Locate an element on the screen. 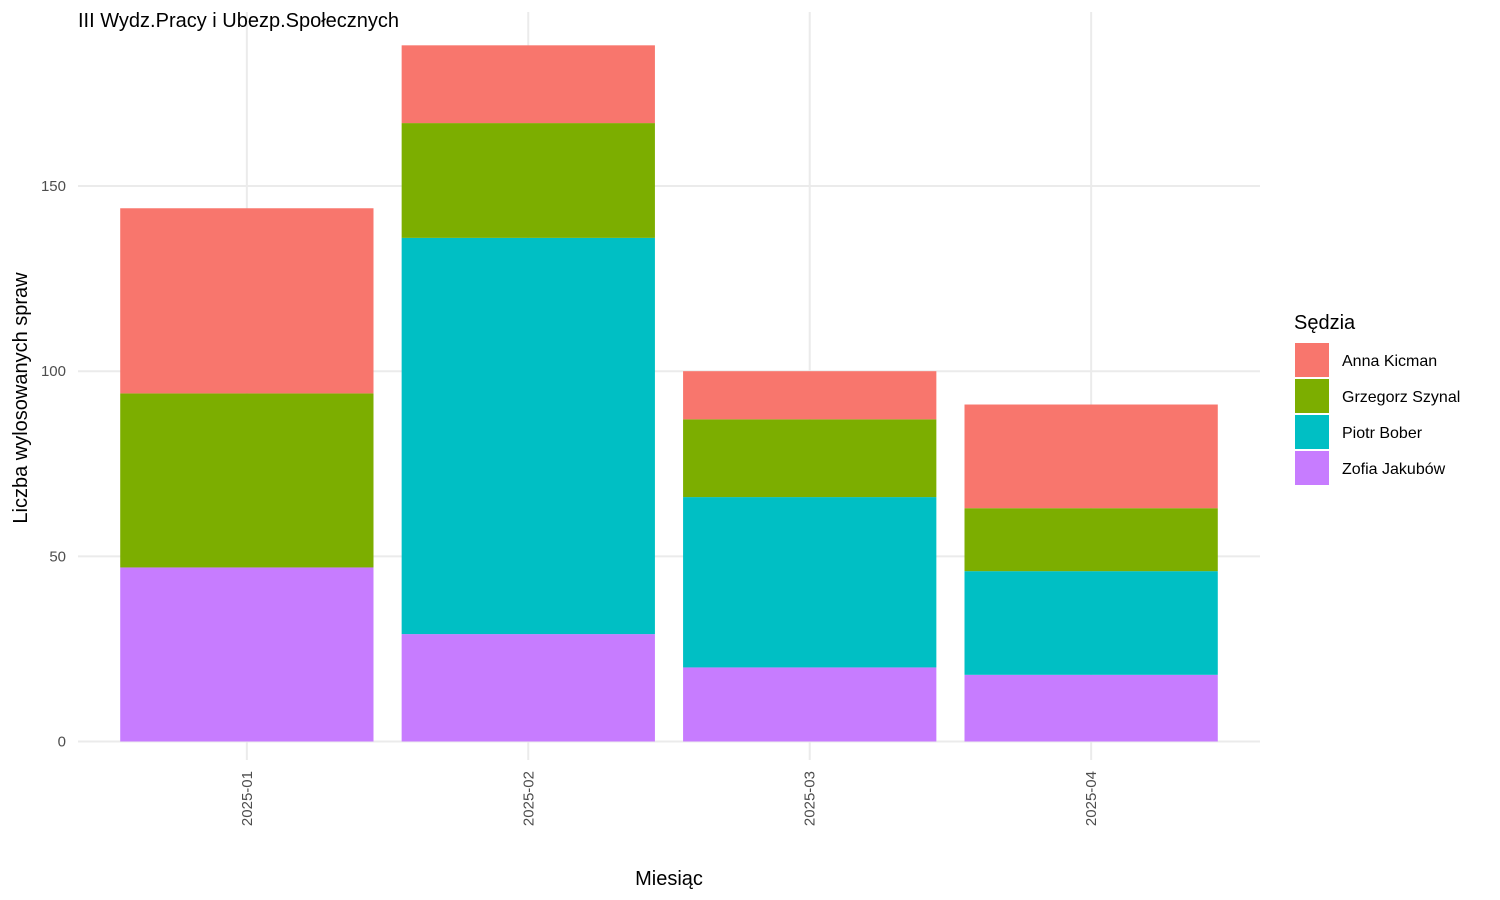  chart-title: III Wydz.Pracy i Ubezp.Społecznych is located at coordinates (238, 21).